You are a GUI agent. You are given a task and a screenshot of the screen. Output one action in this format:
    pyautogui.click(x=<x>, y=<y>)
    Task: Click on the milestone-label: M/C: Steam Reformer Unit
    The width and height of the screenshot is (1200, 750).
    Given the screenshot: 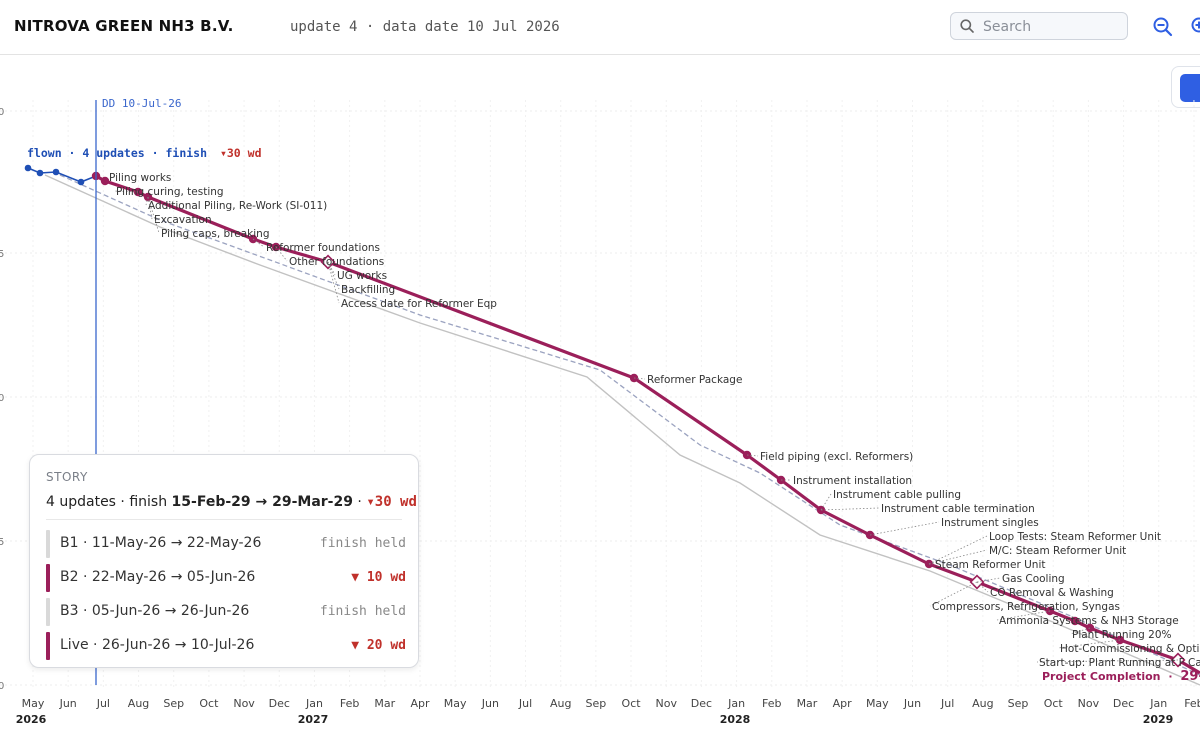 What is the action you would take?
    pyautogui.click(x=1057, y=551)
    